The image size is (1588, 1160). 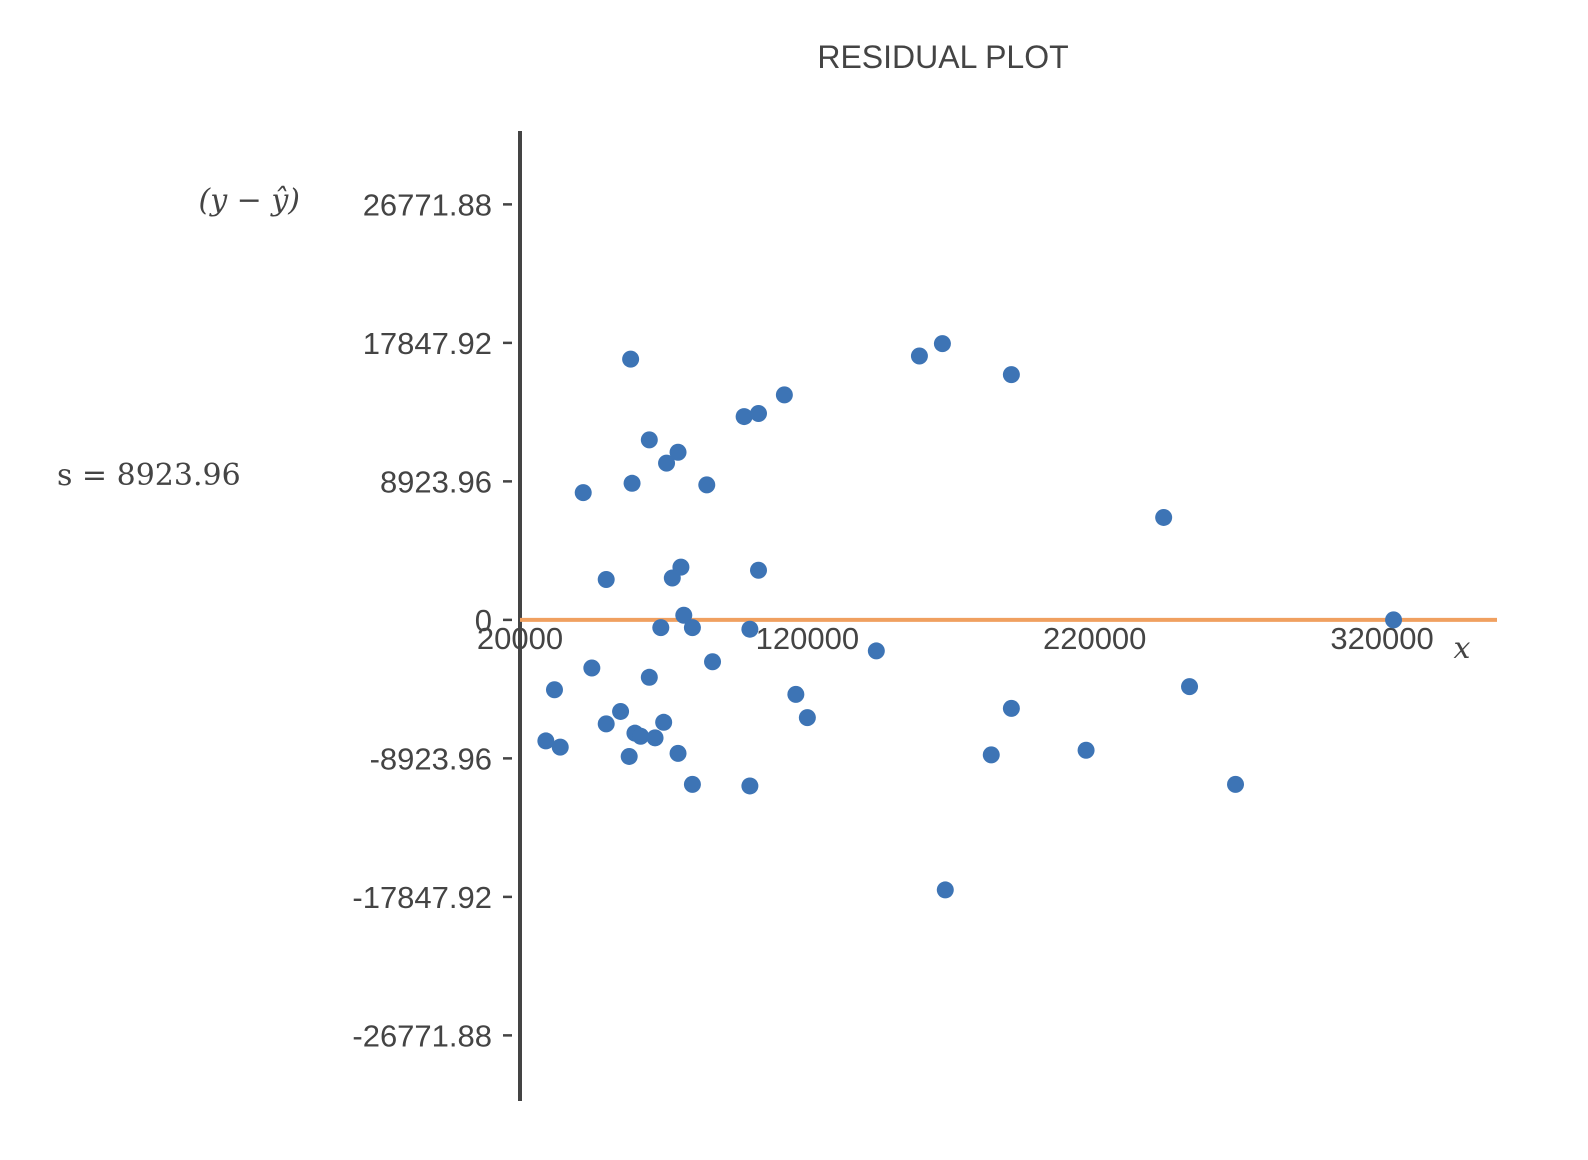 I want to click on y-tick-label: -17847.92, so click(x=422, y=897).